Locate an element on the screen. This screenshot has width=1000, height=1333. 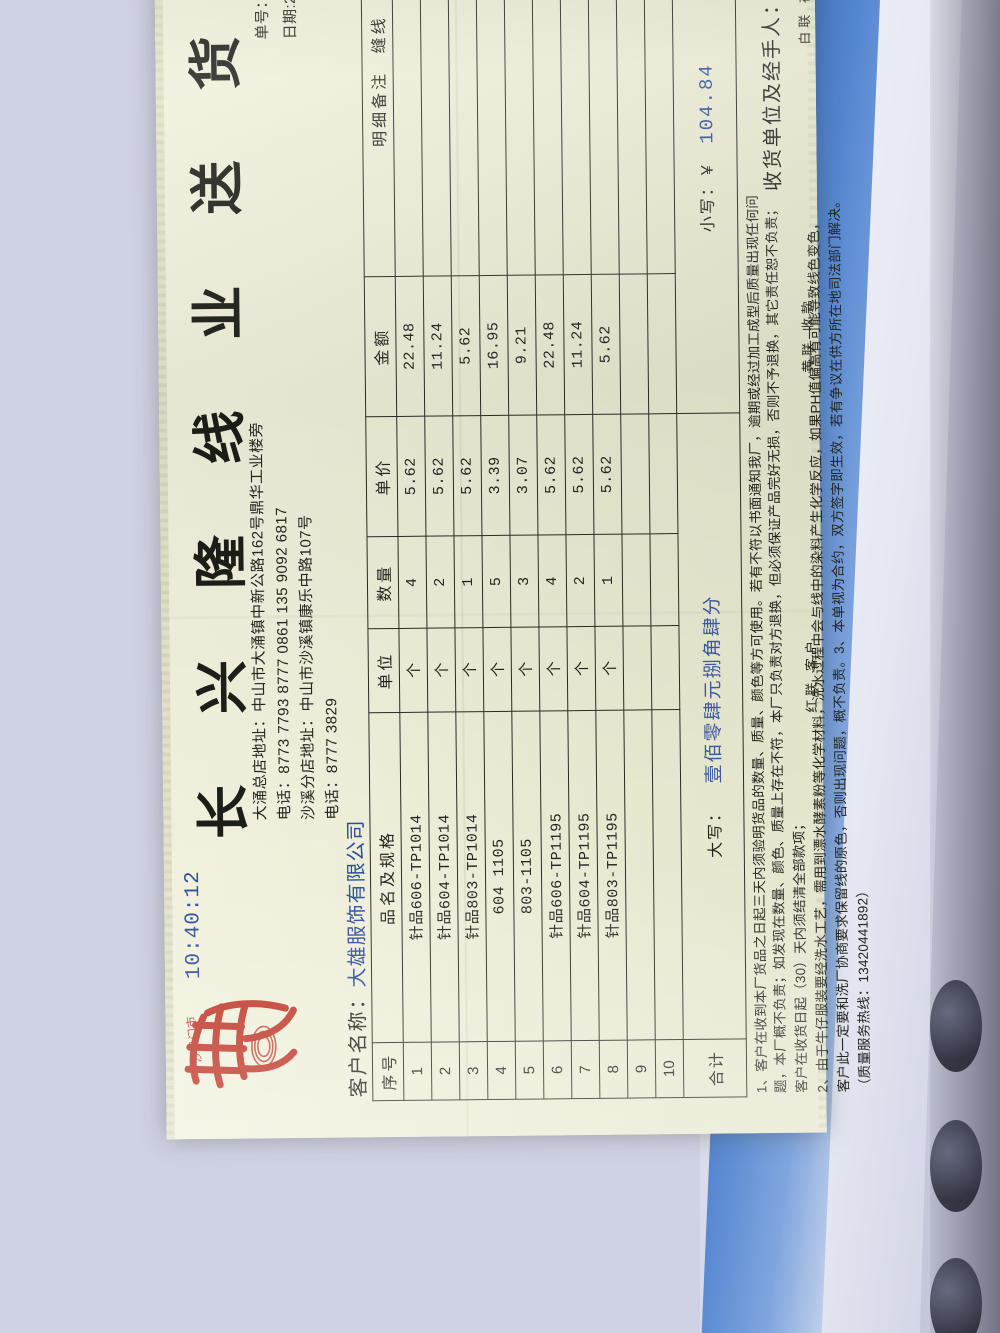
cell-name: 针品803-TP1014 is located at coordinates (471, 876).